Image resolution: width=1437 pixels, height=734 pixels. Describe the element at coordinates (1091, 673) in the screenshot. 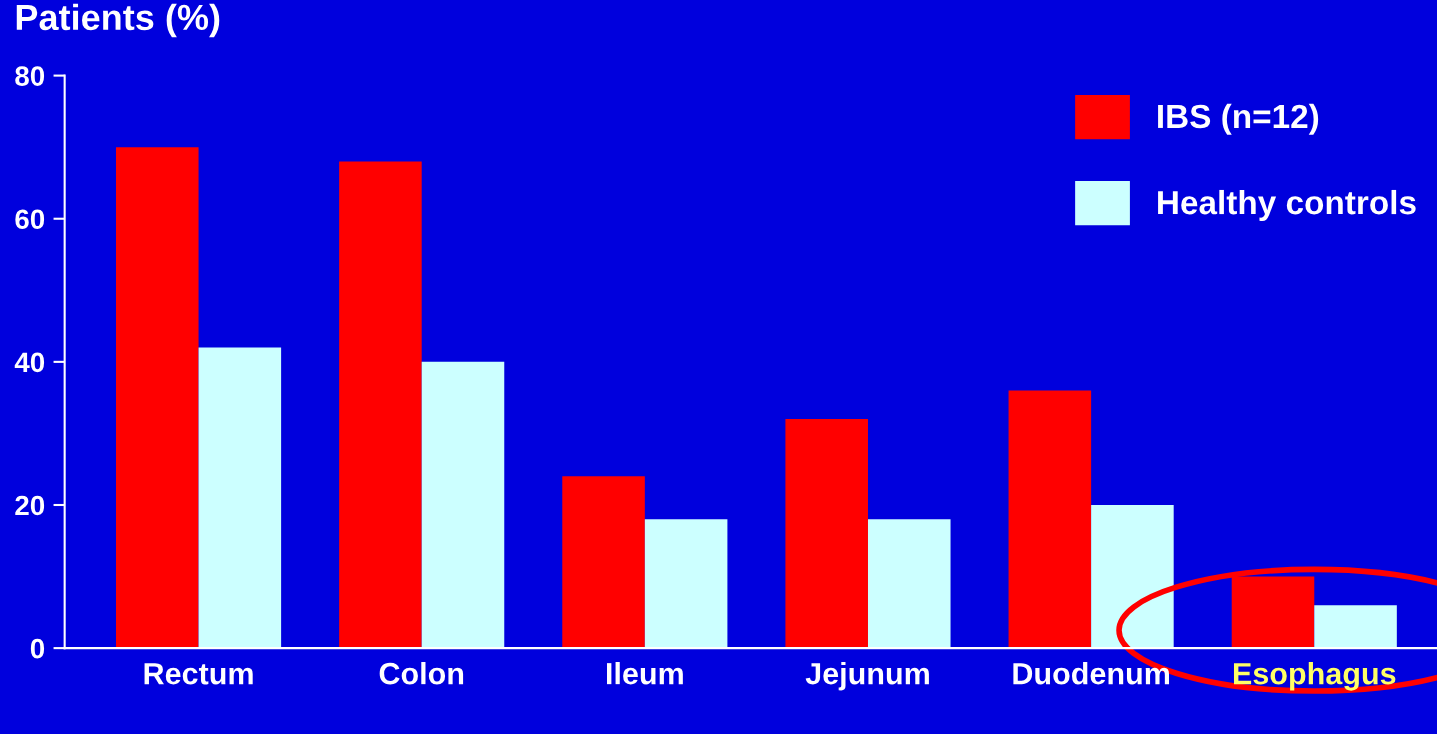

I see `x-tick-label: Duodenum` at that location.